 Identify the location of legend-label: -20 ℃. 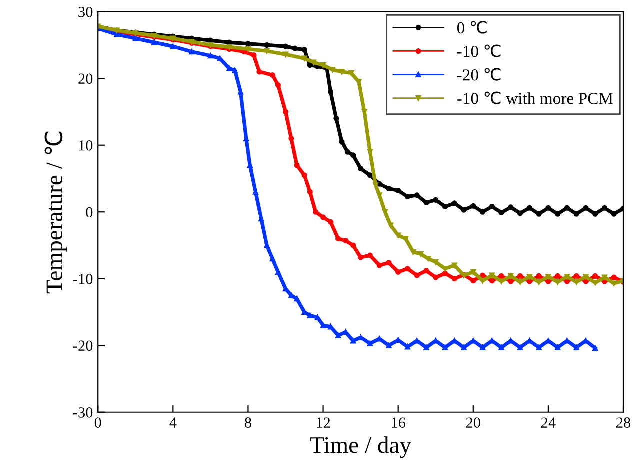
(479, 74).